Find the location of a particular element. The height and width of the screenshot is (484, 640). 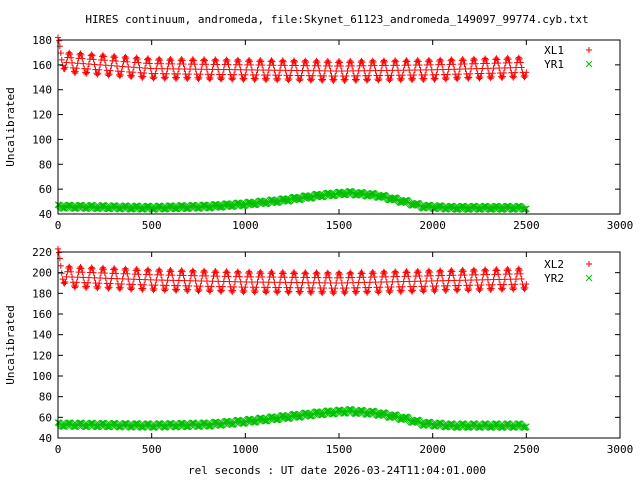

y-axis-label: Uncalibrated is located at coordinates (10, 126).